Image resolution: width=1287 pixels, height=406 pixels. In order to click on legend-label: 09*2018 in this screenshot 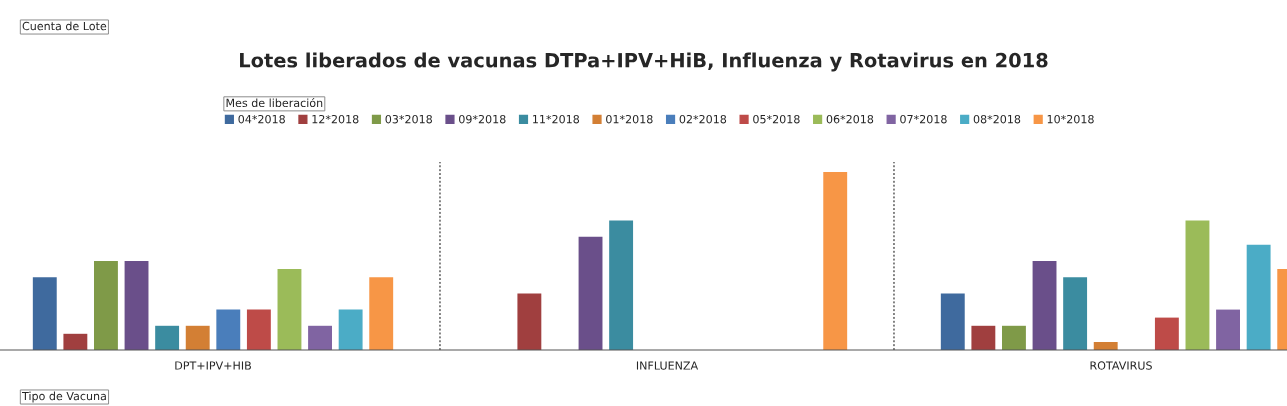, I will do `click(482, 119)`.